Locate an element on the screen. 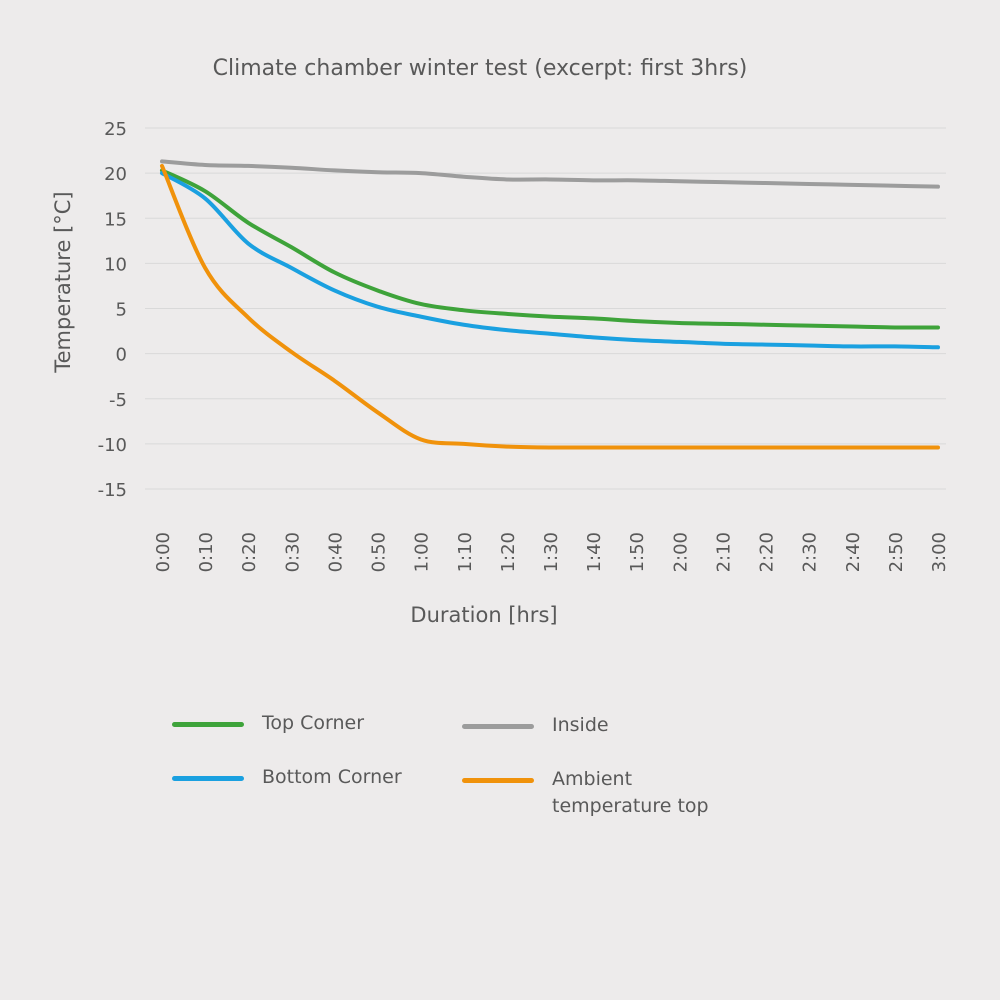  legend-label-ambient: Ambient temperature top is located at coordinates (637, 793).